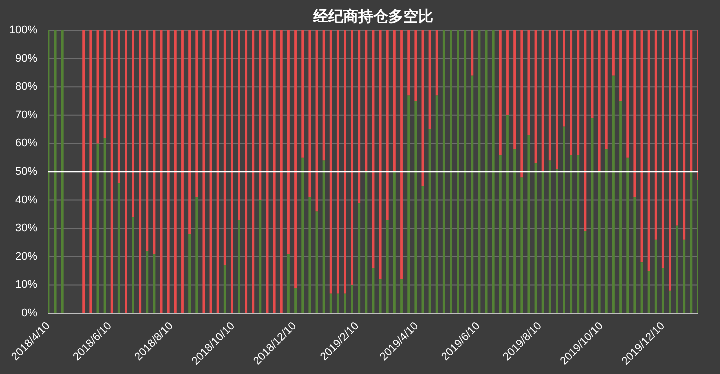 This screenshot has height=374, width=720. Describe the element at coordinates (26, 228) in the screenshot. I see `y-tick-label: 30%` at that location.